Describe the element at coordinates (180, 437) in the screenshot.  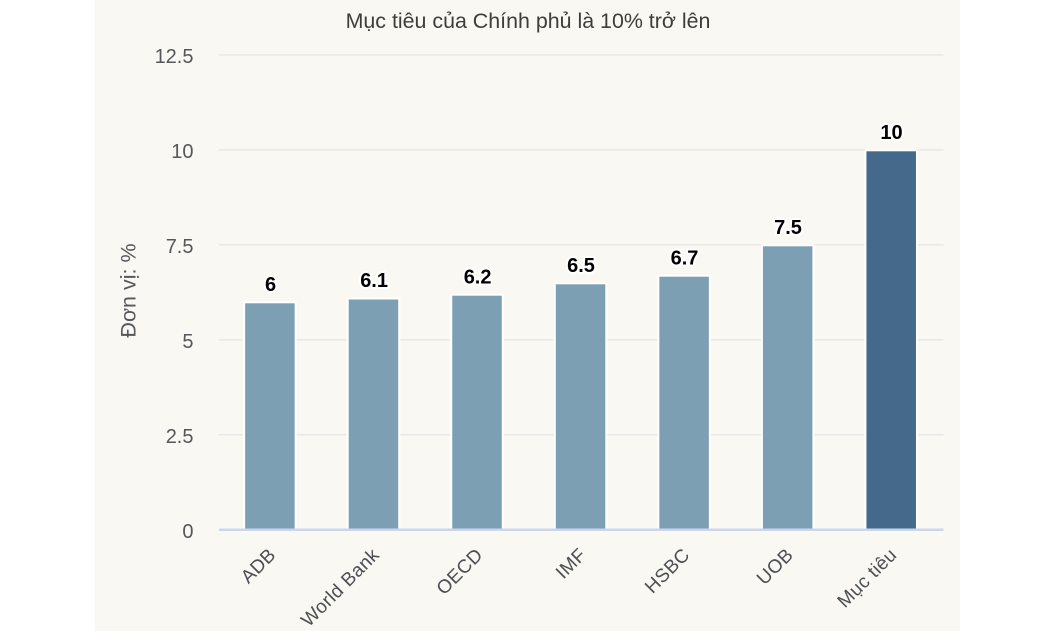
I see `svg-text: 2.5` at that location.